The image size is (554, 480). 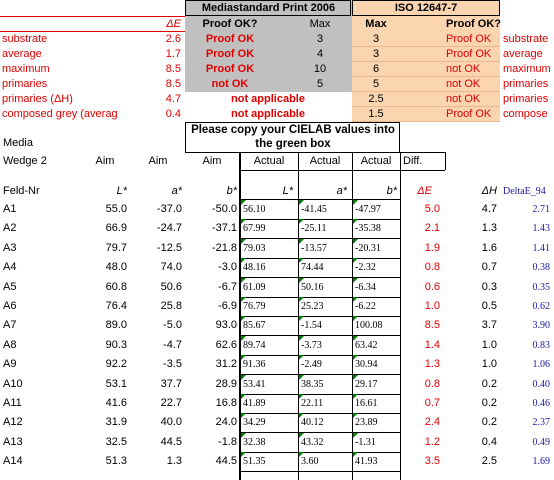 What do you see at coordinates (226, 403) in the screenshot?
I see `cell: 16.8` at bounding box center [226, 403].